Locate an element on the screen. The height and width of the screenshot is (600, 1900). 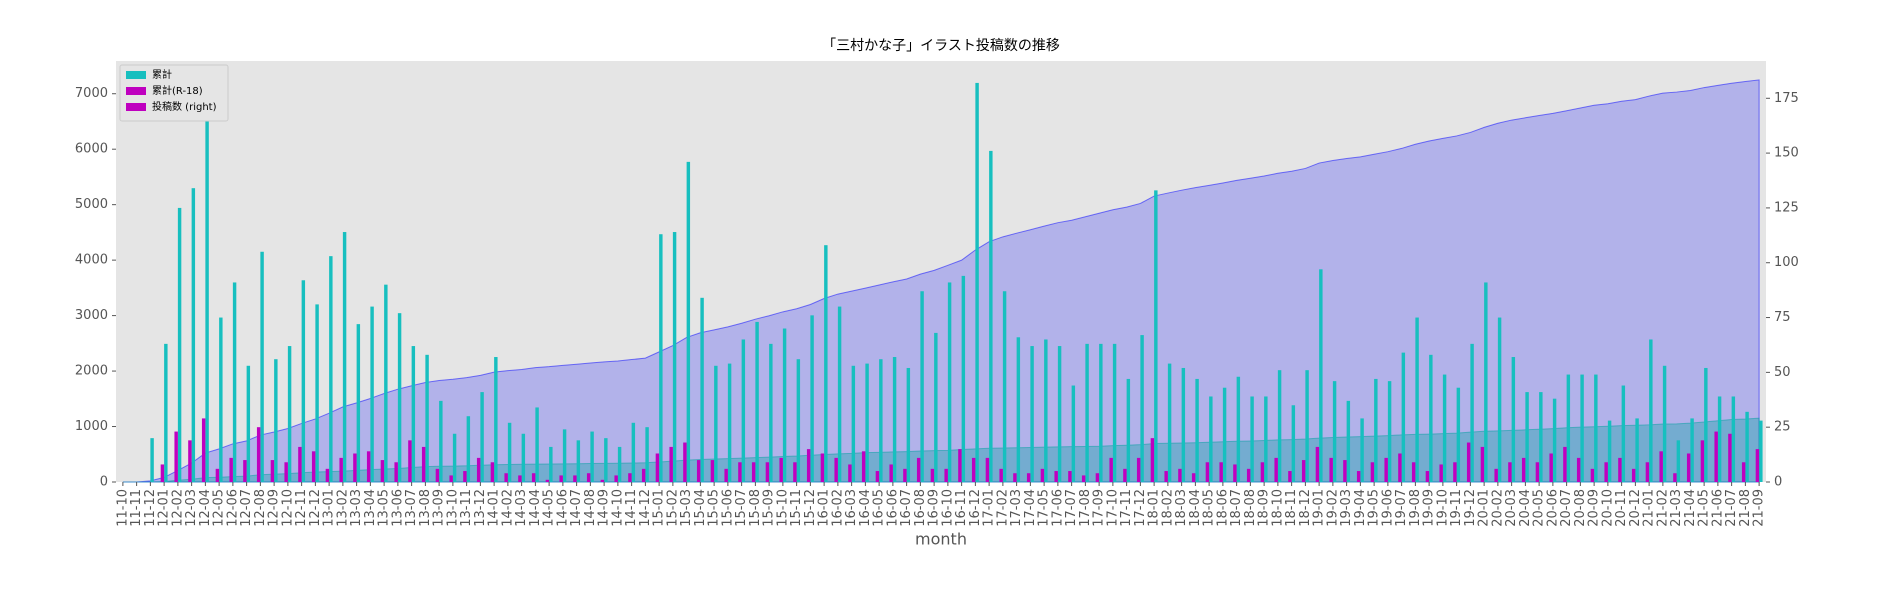
x-tick-label: 15-12 is located at coordinates (810, 508).